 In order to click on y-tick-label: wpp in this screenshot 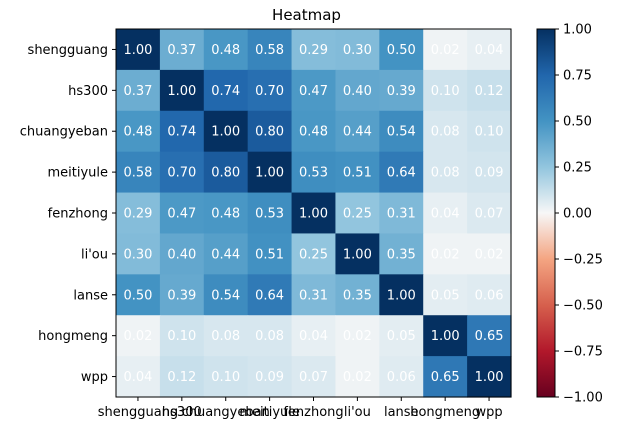, I will do `click(94, 377)`.